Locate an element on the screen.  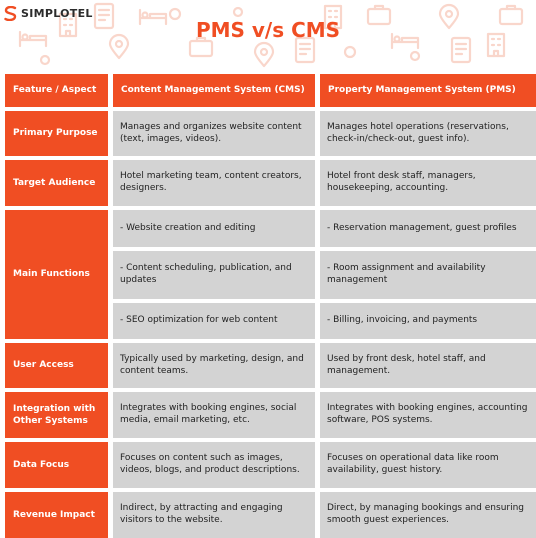
row-label-target-audience: Target Audience is located at coordinates (56, 183).